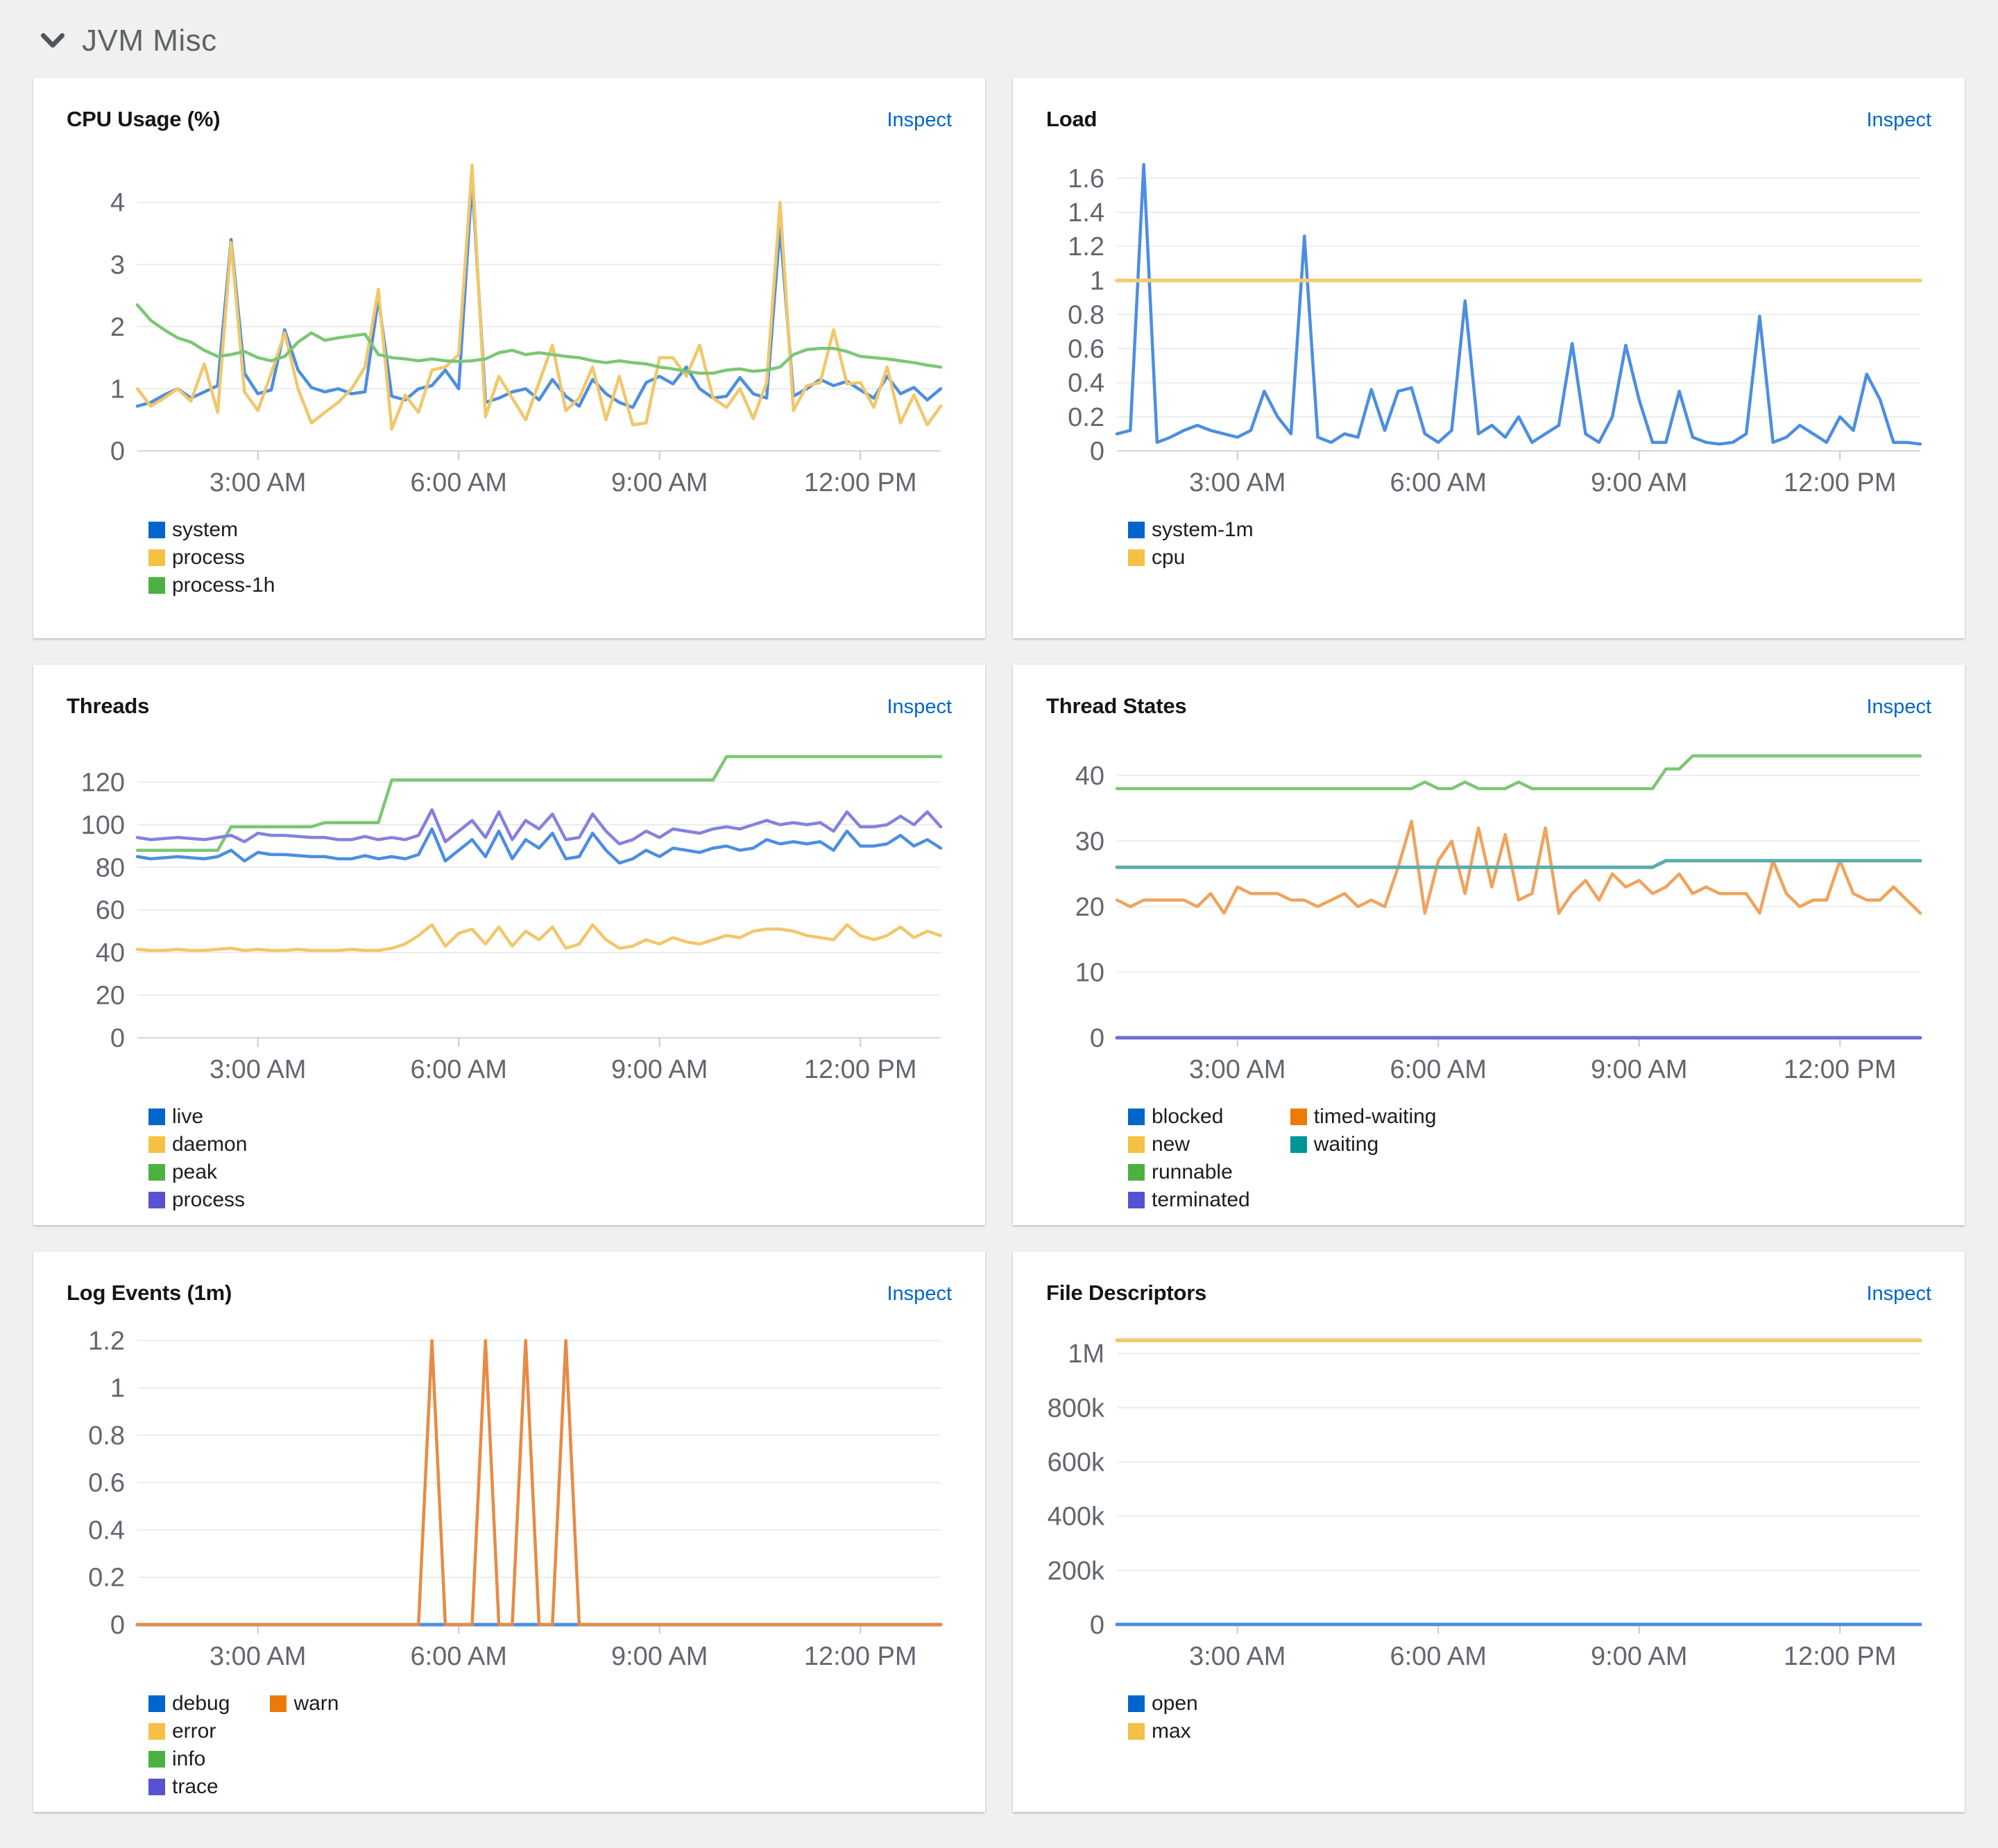  I want to click on file-descriptors-legend: open max, so click(1529, 1717).